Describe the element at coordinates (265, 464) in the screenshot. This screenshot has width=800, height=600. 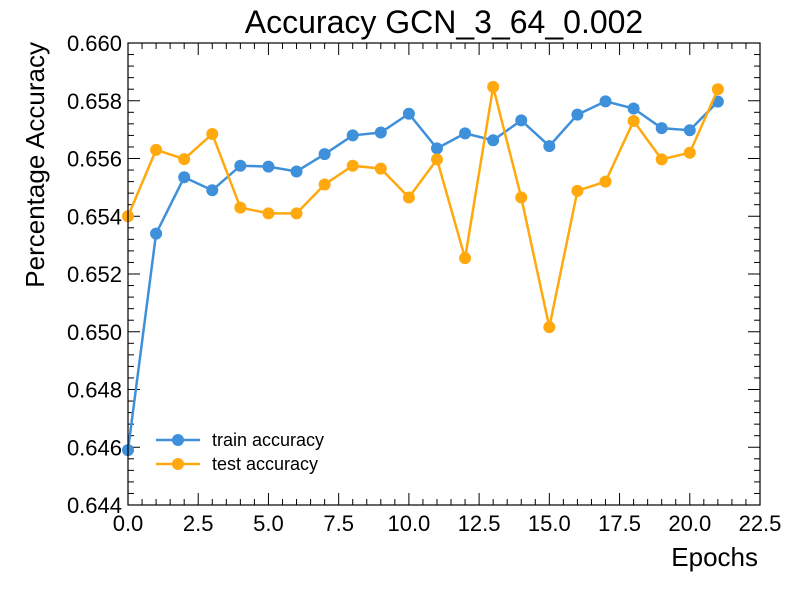
I see `test-accuracy-legend-label: test accuracy` at that location.